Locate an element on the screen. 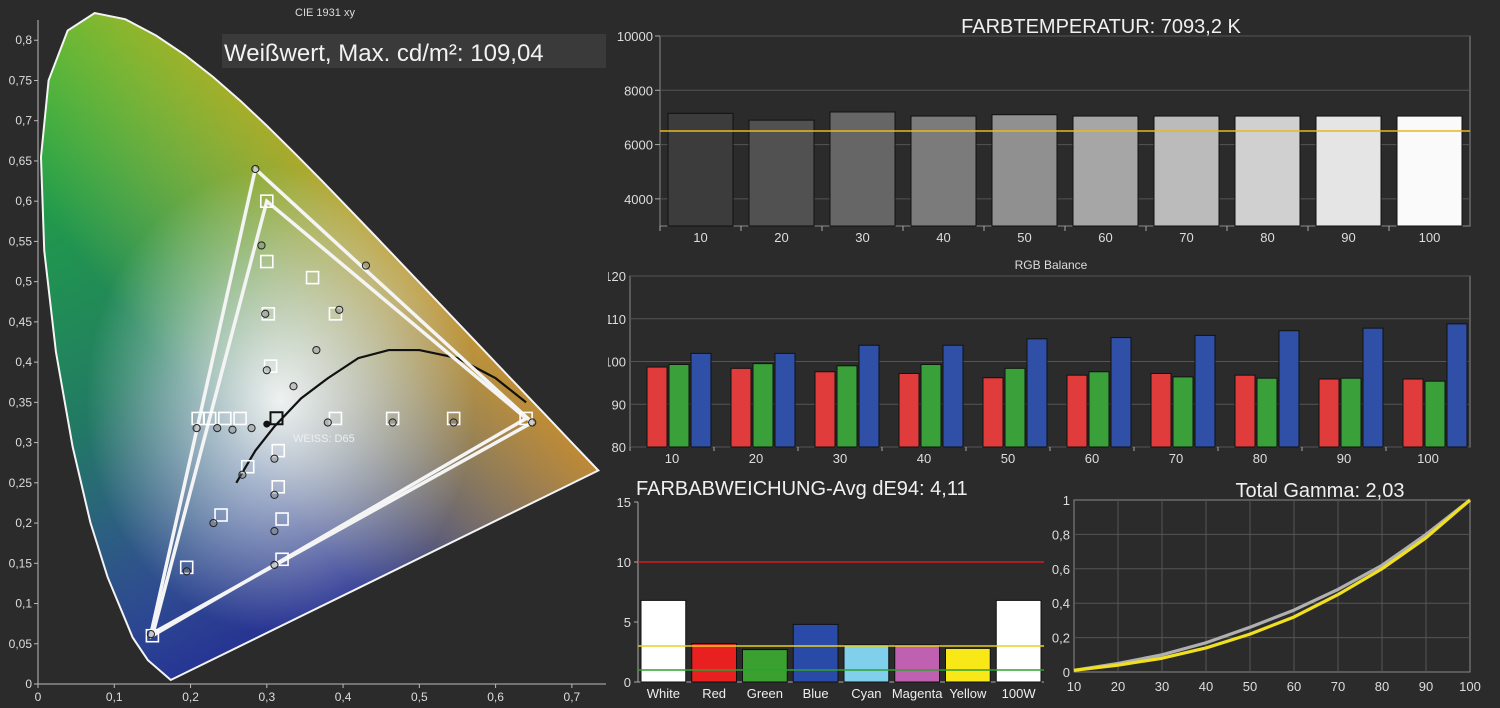  fa-x-tick-label: 100W is located at coordinates (1019, 693).